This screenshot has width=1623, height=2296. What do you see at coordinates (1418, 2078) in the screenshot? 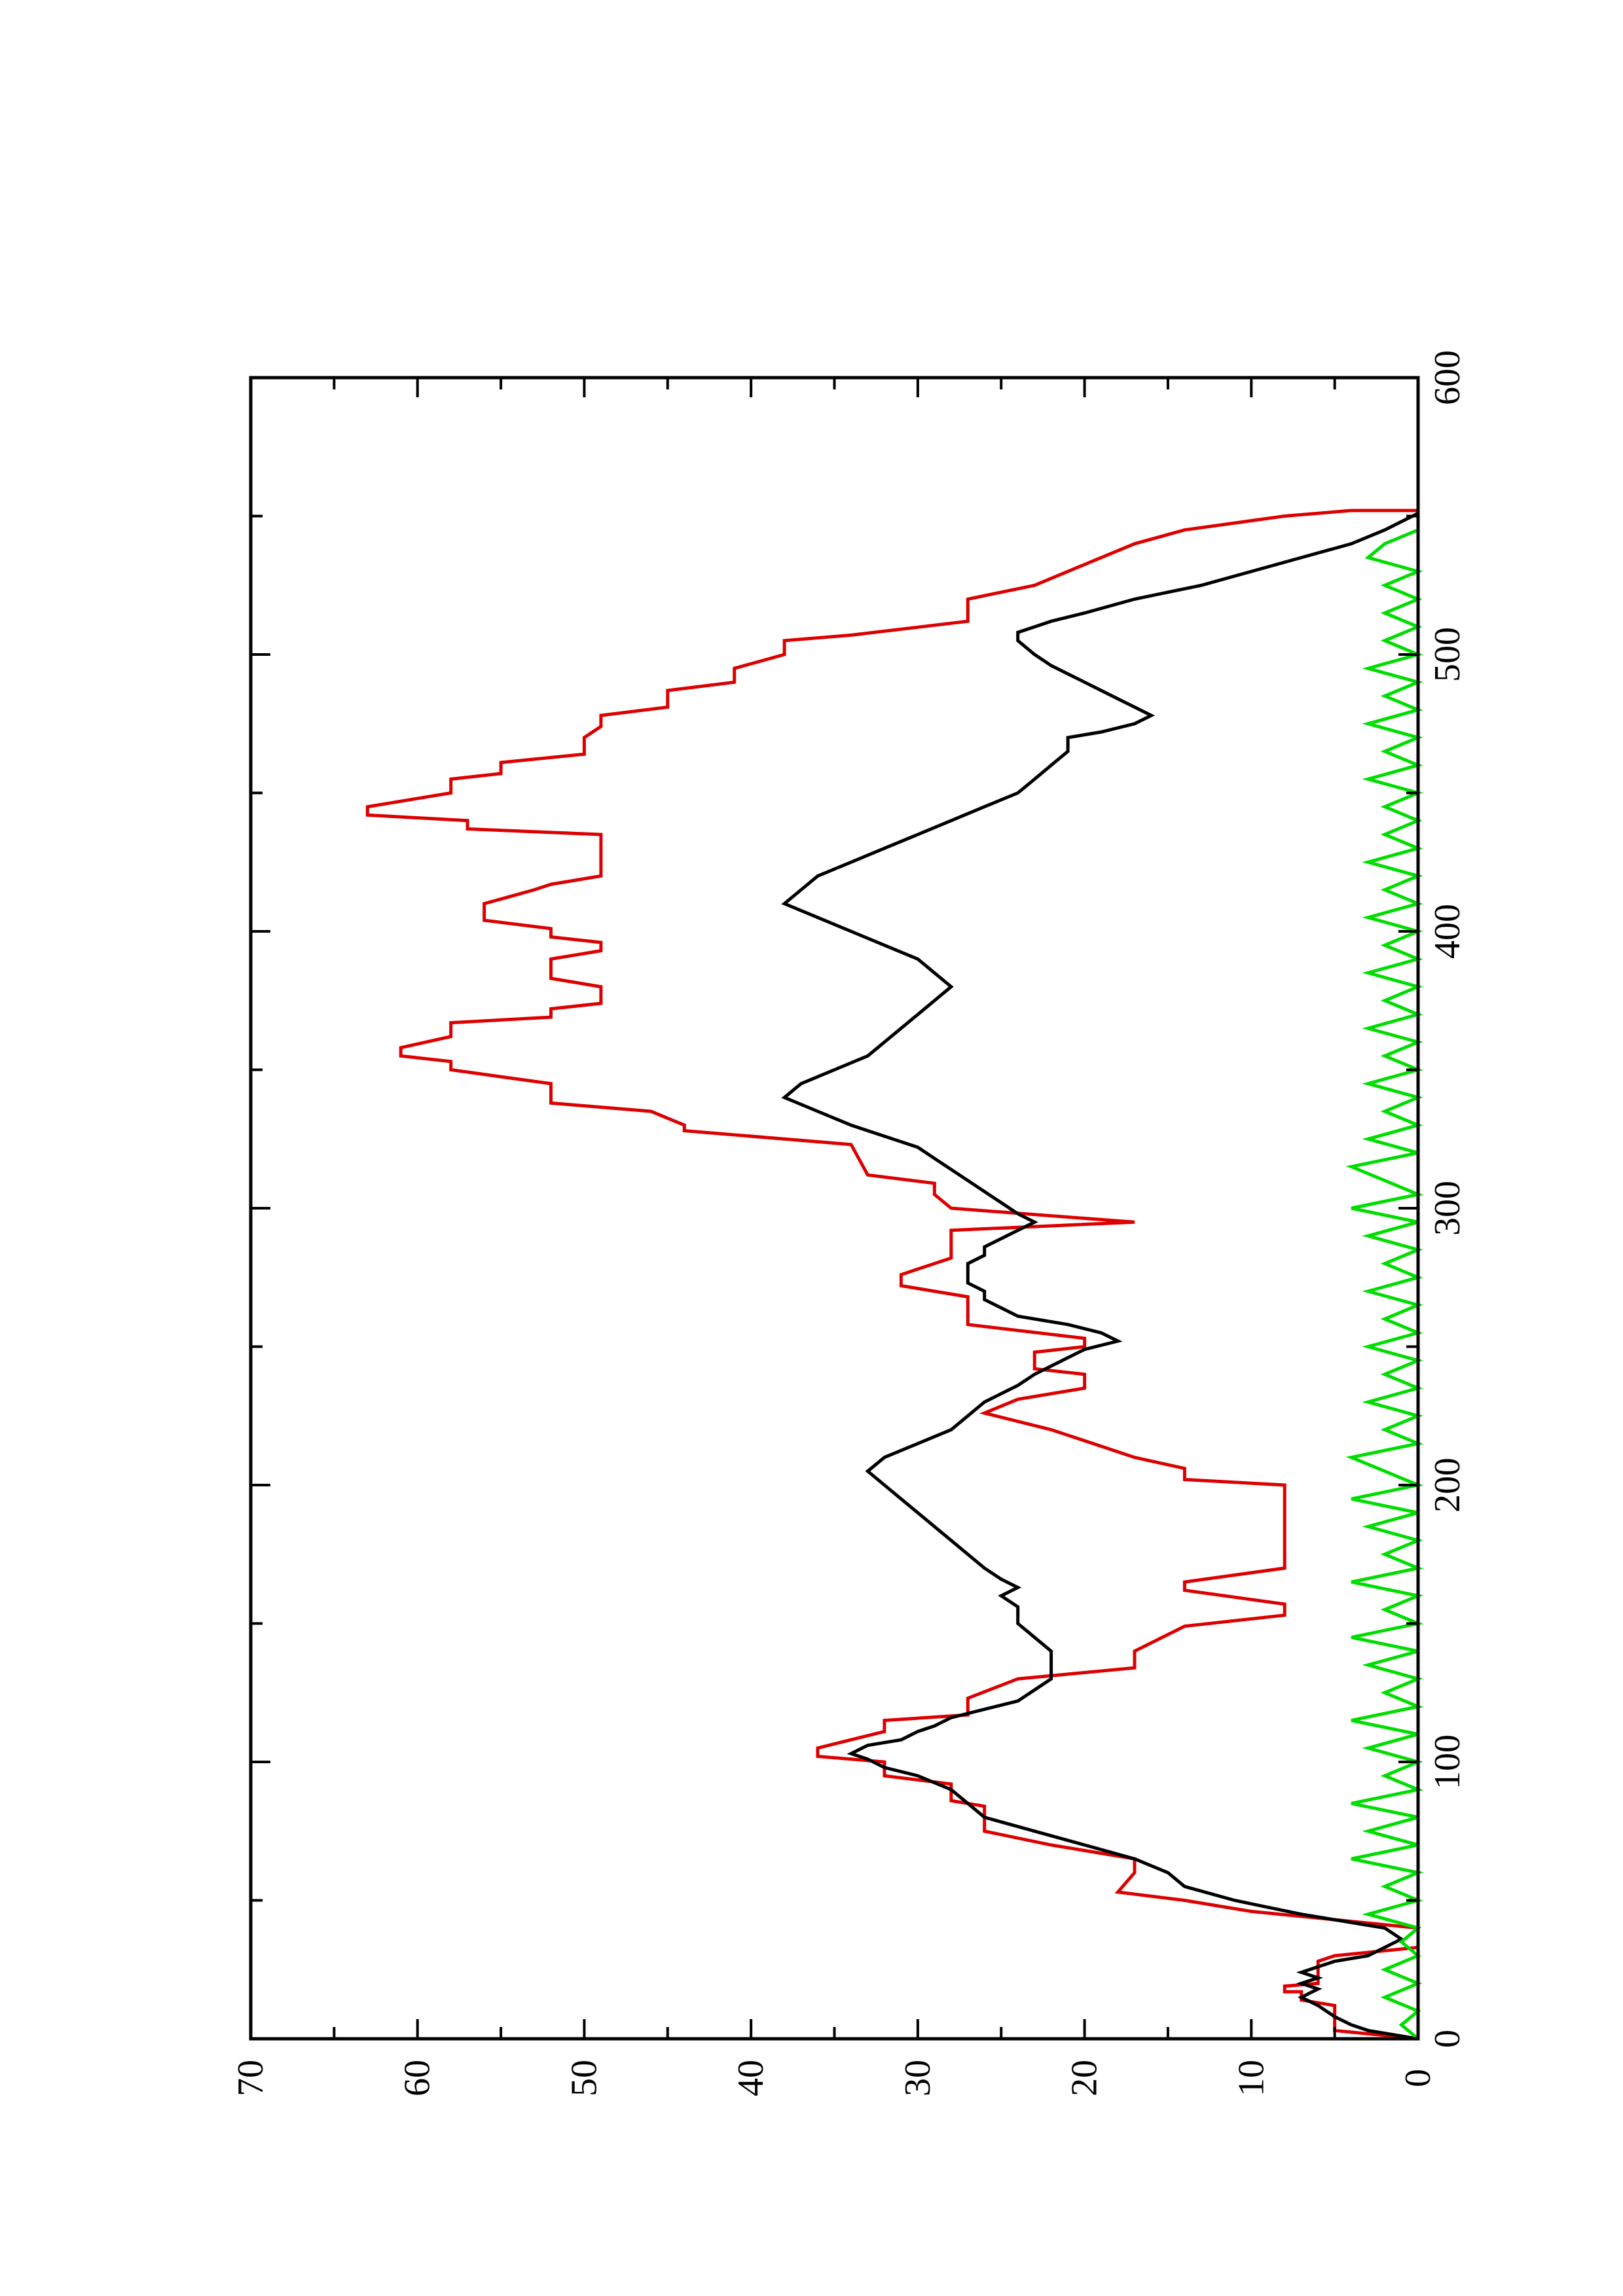
I see `y-tick-label: 0` at bounding box center [1418, 2078].